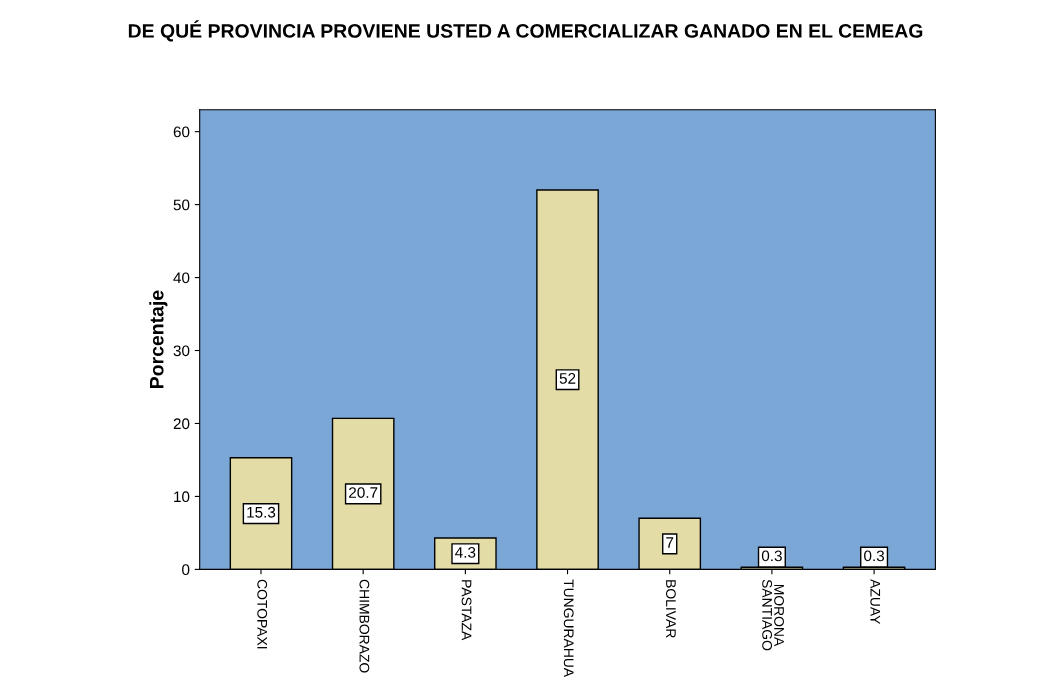 This screenshot has width=1051, height=686. Describe the element at coordinates (568, 628) in the screenshot. I see `x-tick-label: TUNGURAHUA` at that location.